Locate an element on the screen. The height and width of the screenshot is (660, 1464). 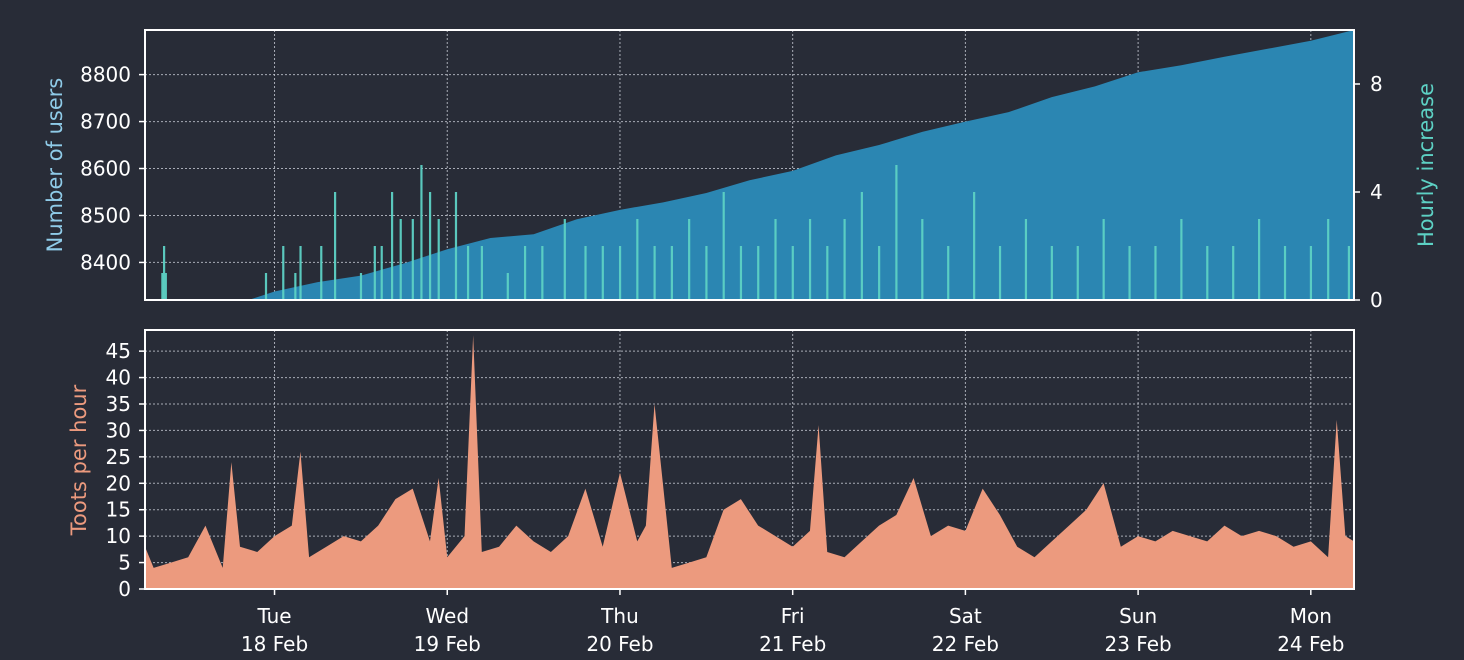
toots-y-label: Toots per hour is located at coordinates (79, 460).